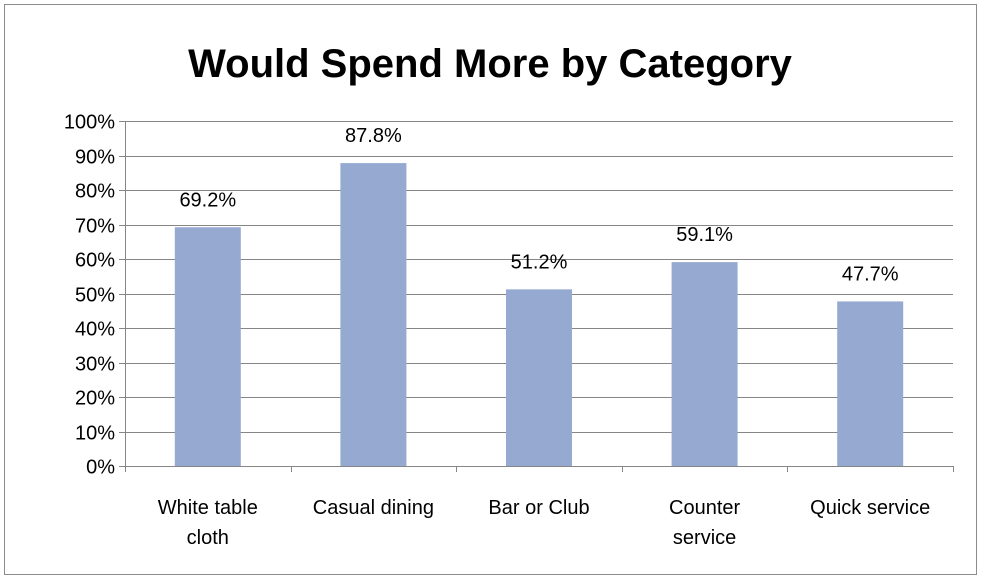  What do you see at coordinates (539, 262) in the screenshot?
I see `data-label: 51.2%` at bounding box center [539, 262].